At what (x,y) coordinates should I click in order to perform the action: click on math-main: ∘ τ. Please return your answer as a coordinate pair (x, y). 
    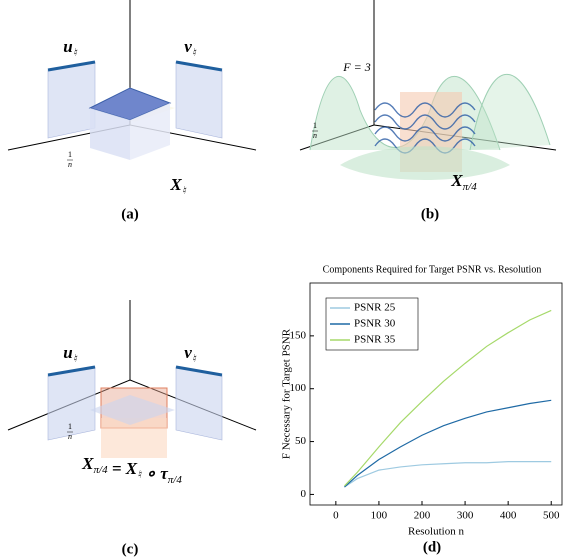
    Looking at the image, I should click on (154, 473).